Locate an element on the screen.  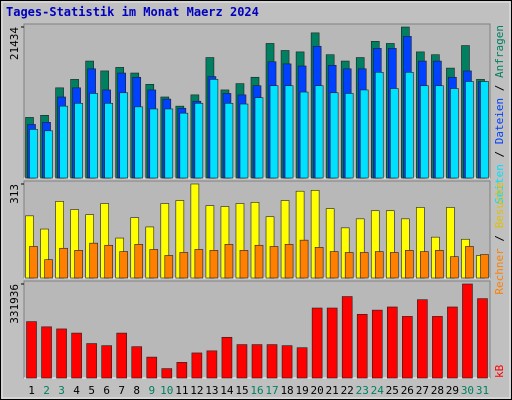
y-tick-label: 313 is located at coordinates (14, 194).